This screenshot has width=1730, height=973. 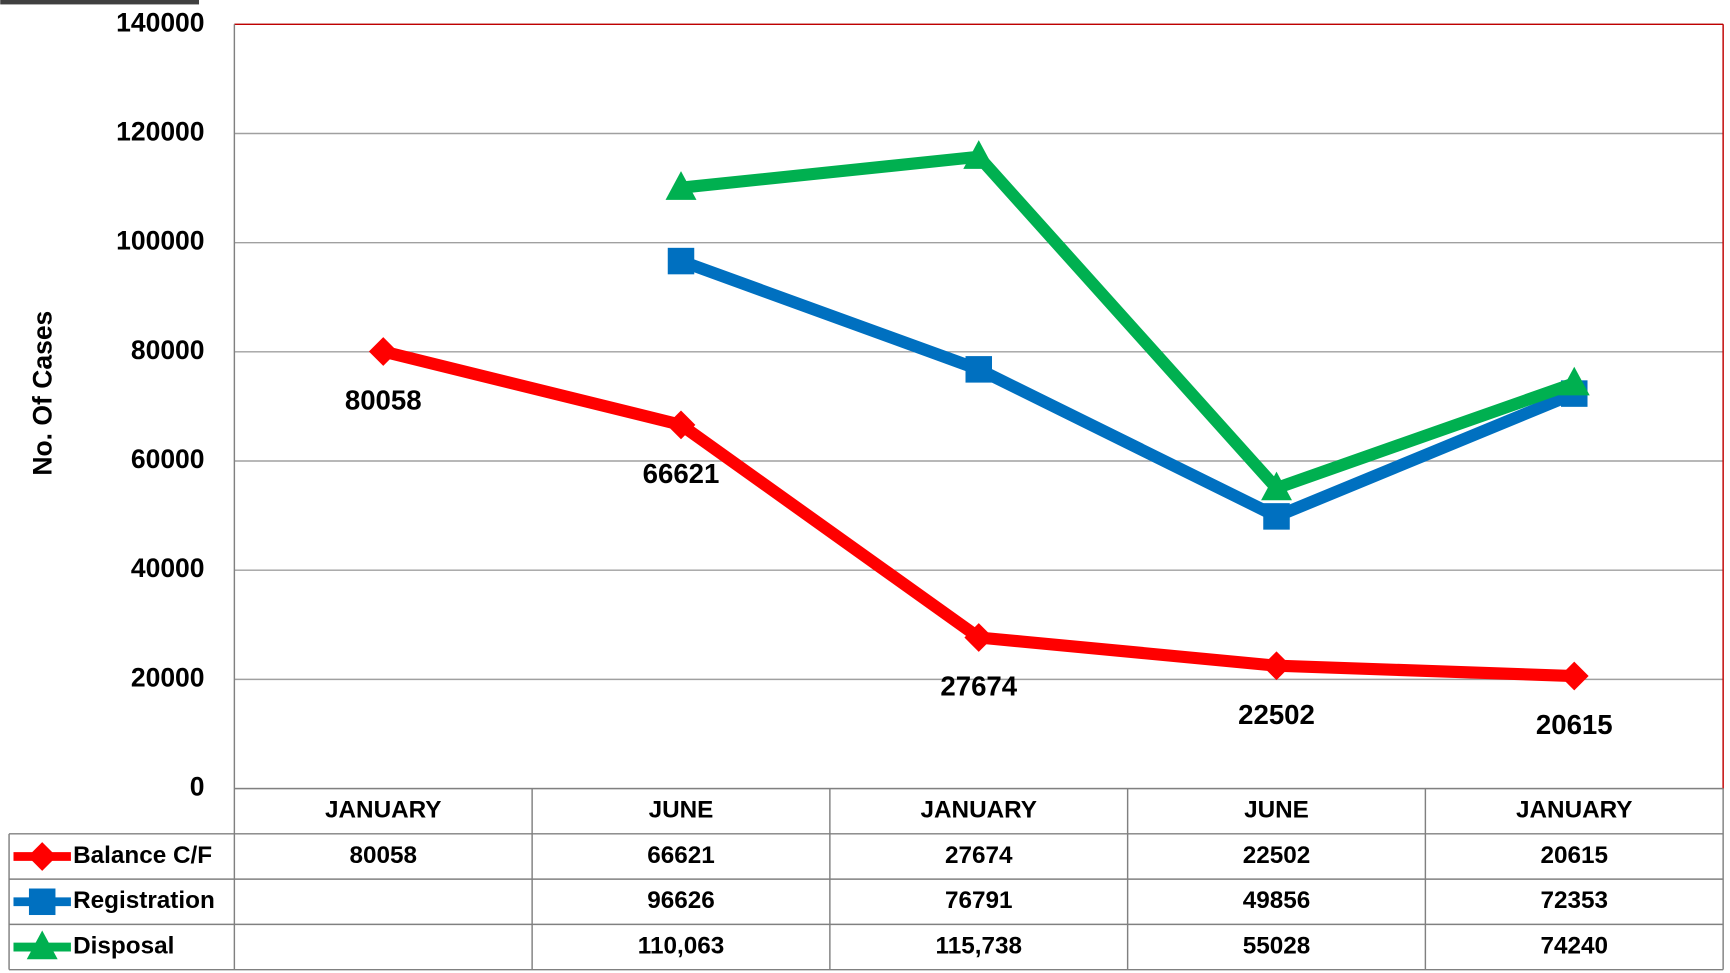 What do you see at coordinates (681, 945) in the screenshot?
I see `table-cell: 110,063` at bounding box center [681, 945].